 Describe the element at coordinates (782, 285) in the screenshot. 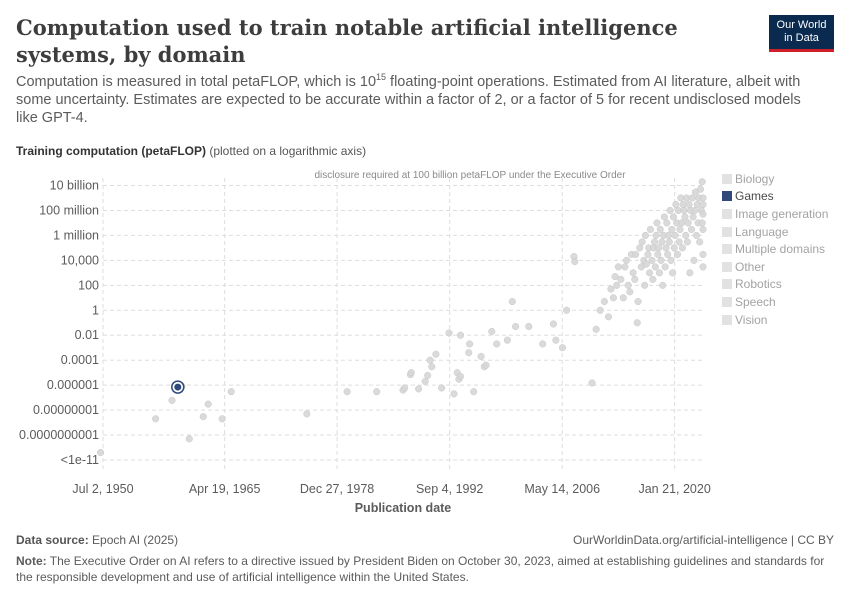

I see `legend-item: Robotics` at that location.